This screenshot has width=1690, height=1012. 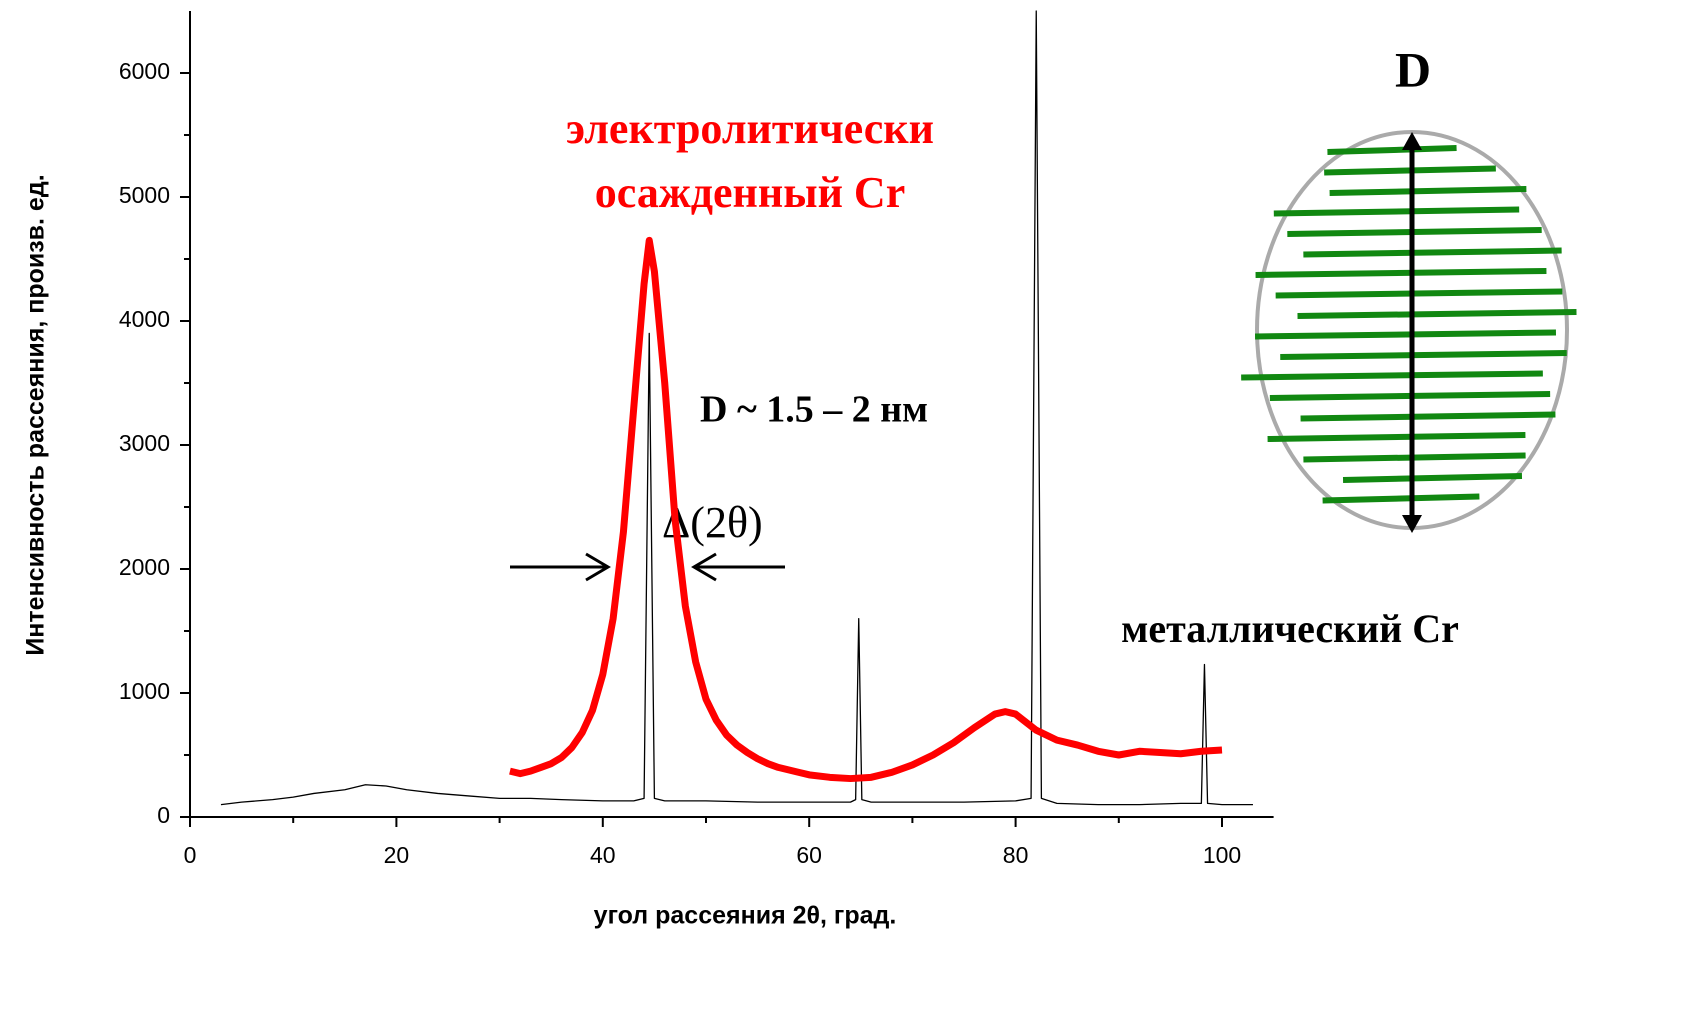 I want to click on x-tick-label: 40, so click(x=603, y=855).